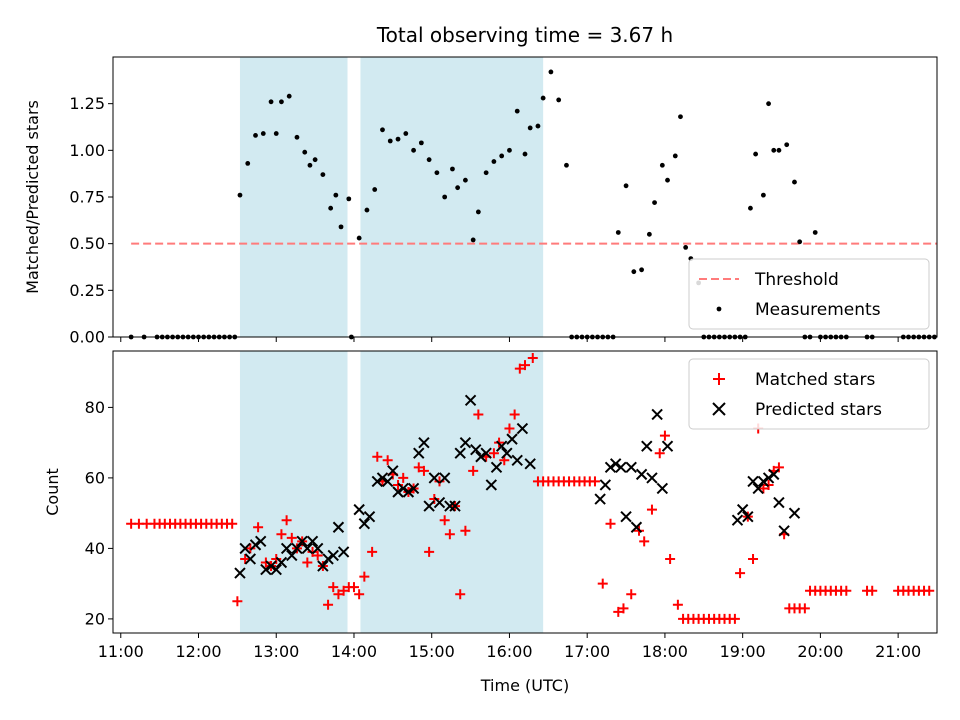 This screenshot has height=720, width=960. Describe the element at coordinates (665, 651) in the screenshot. I see `x-tick-label: 18:00` at that location.